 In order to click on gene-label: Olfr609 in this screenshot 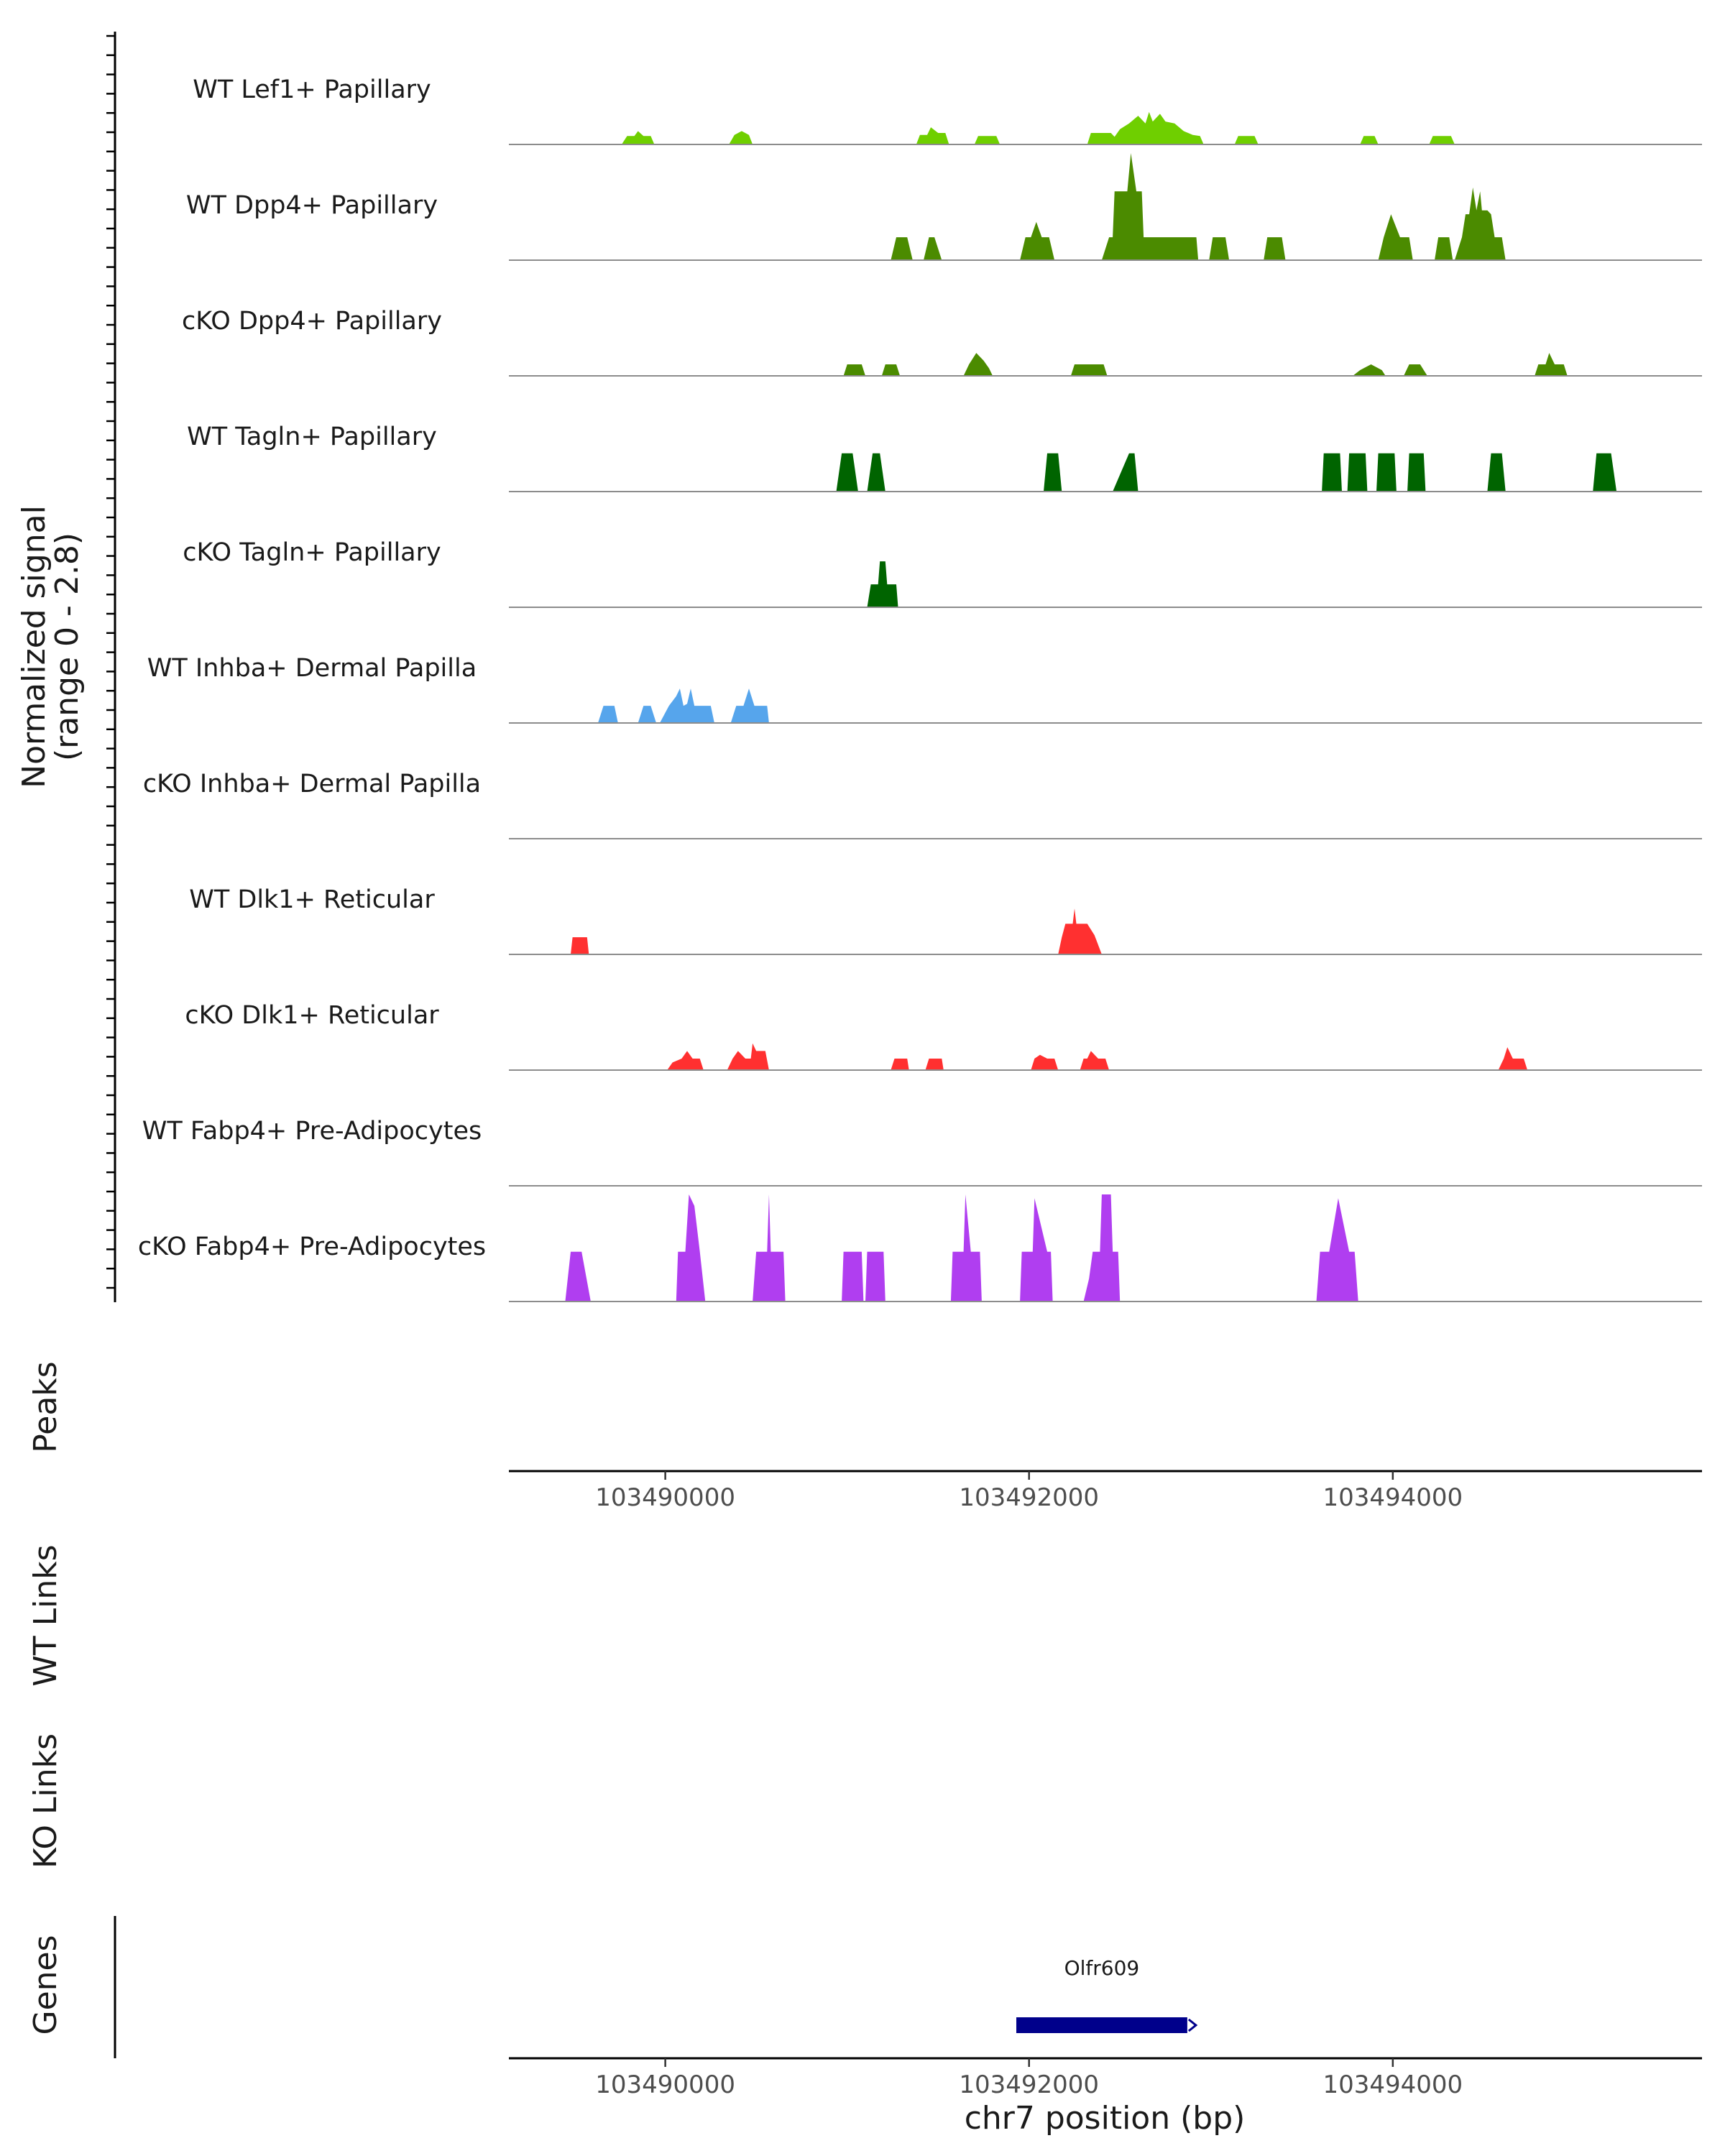, I will do `click(1102, 1968)`.